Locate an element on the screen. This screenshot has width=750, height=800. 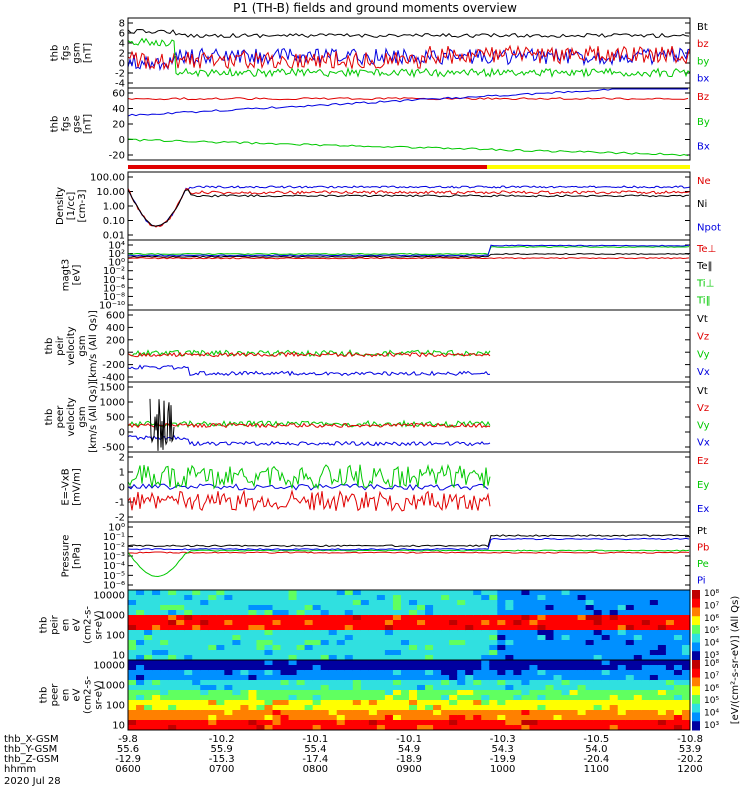
series-Bx is located at coordinates (407, 102).